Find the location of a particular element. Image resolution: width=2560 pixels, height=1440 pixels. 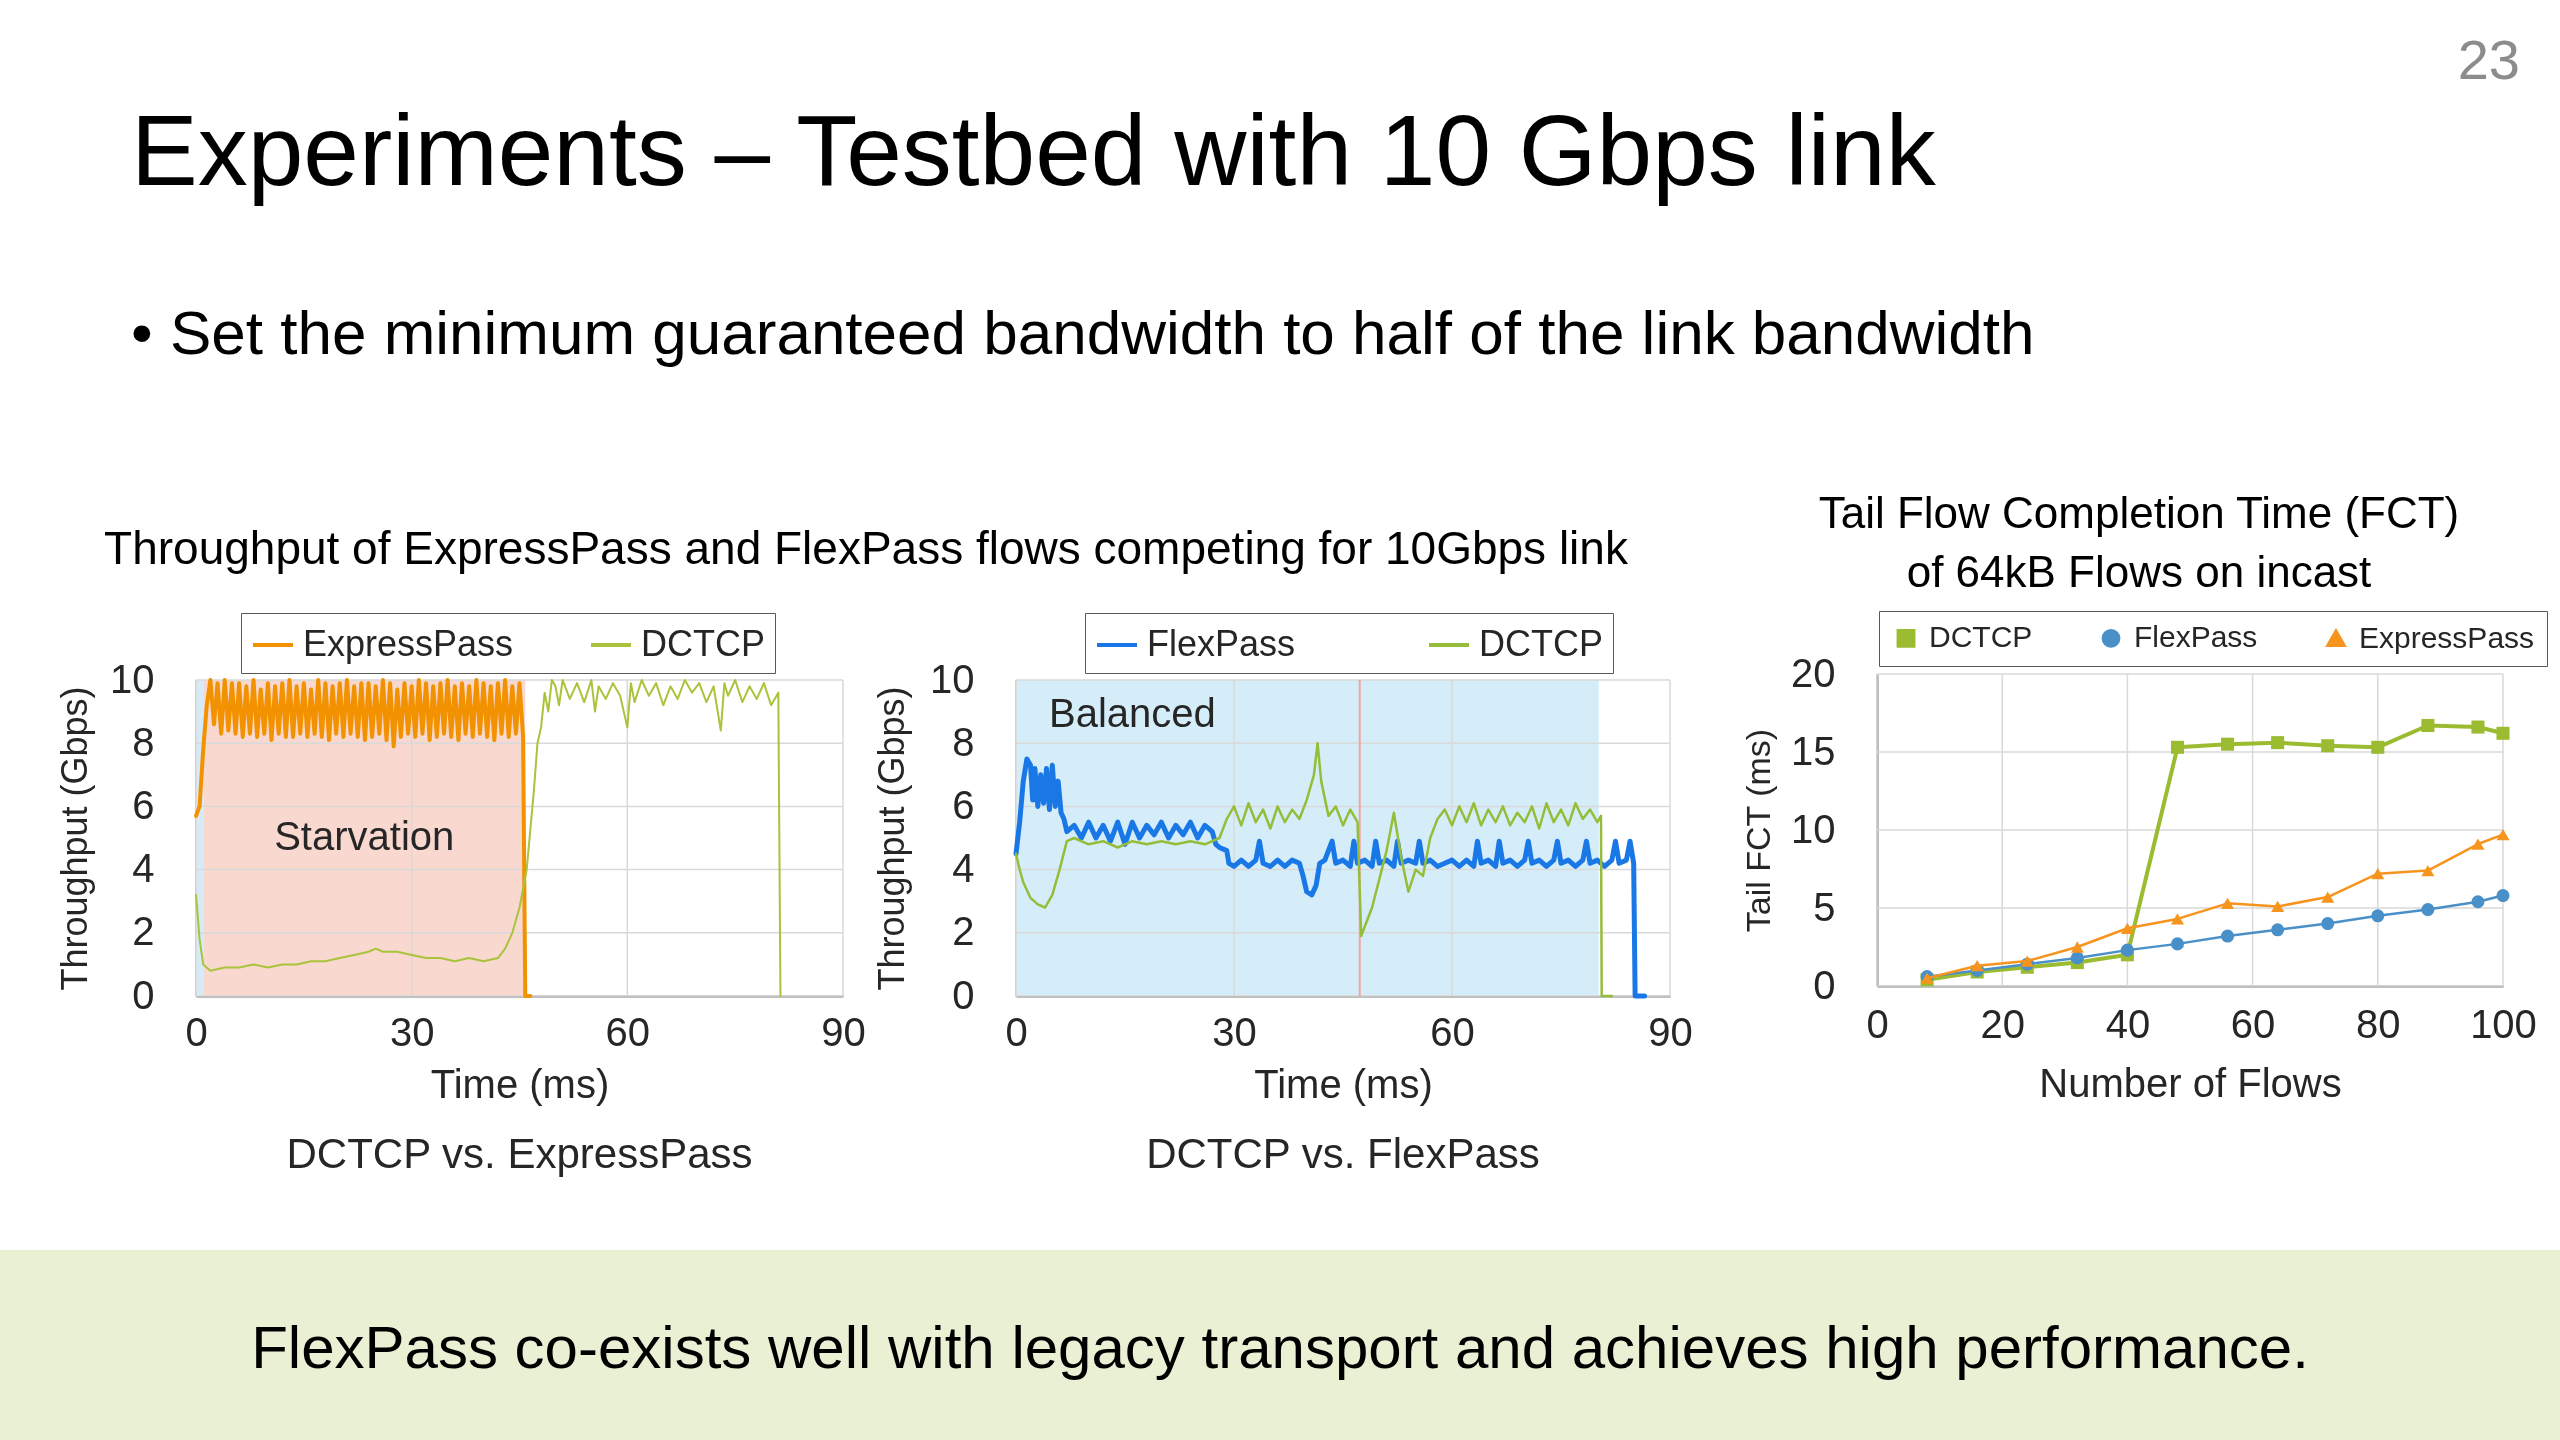

y-tick-label: 15 is located at coordinates (1813, 750).